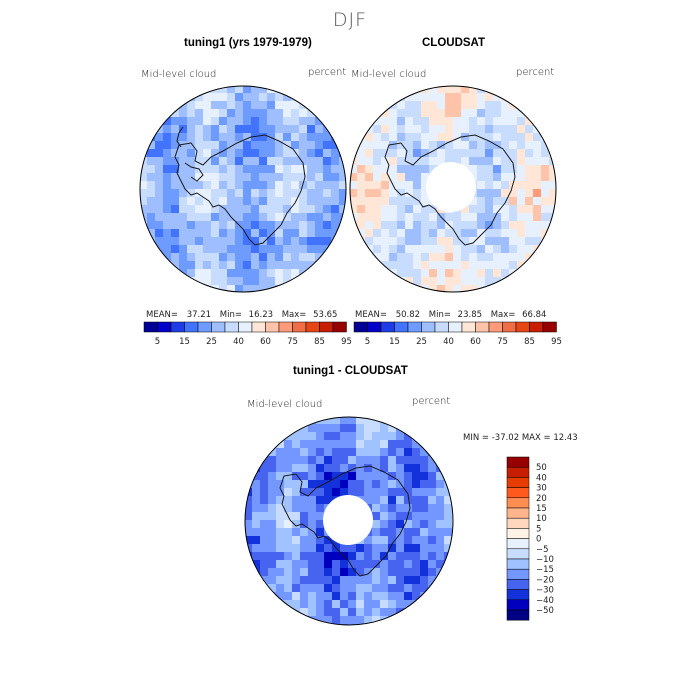  I want to click on panel-1-mean-value: 37.21, so click(199, 315).